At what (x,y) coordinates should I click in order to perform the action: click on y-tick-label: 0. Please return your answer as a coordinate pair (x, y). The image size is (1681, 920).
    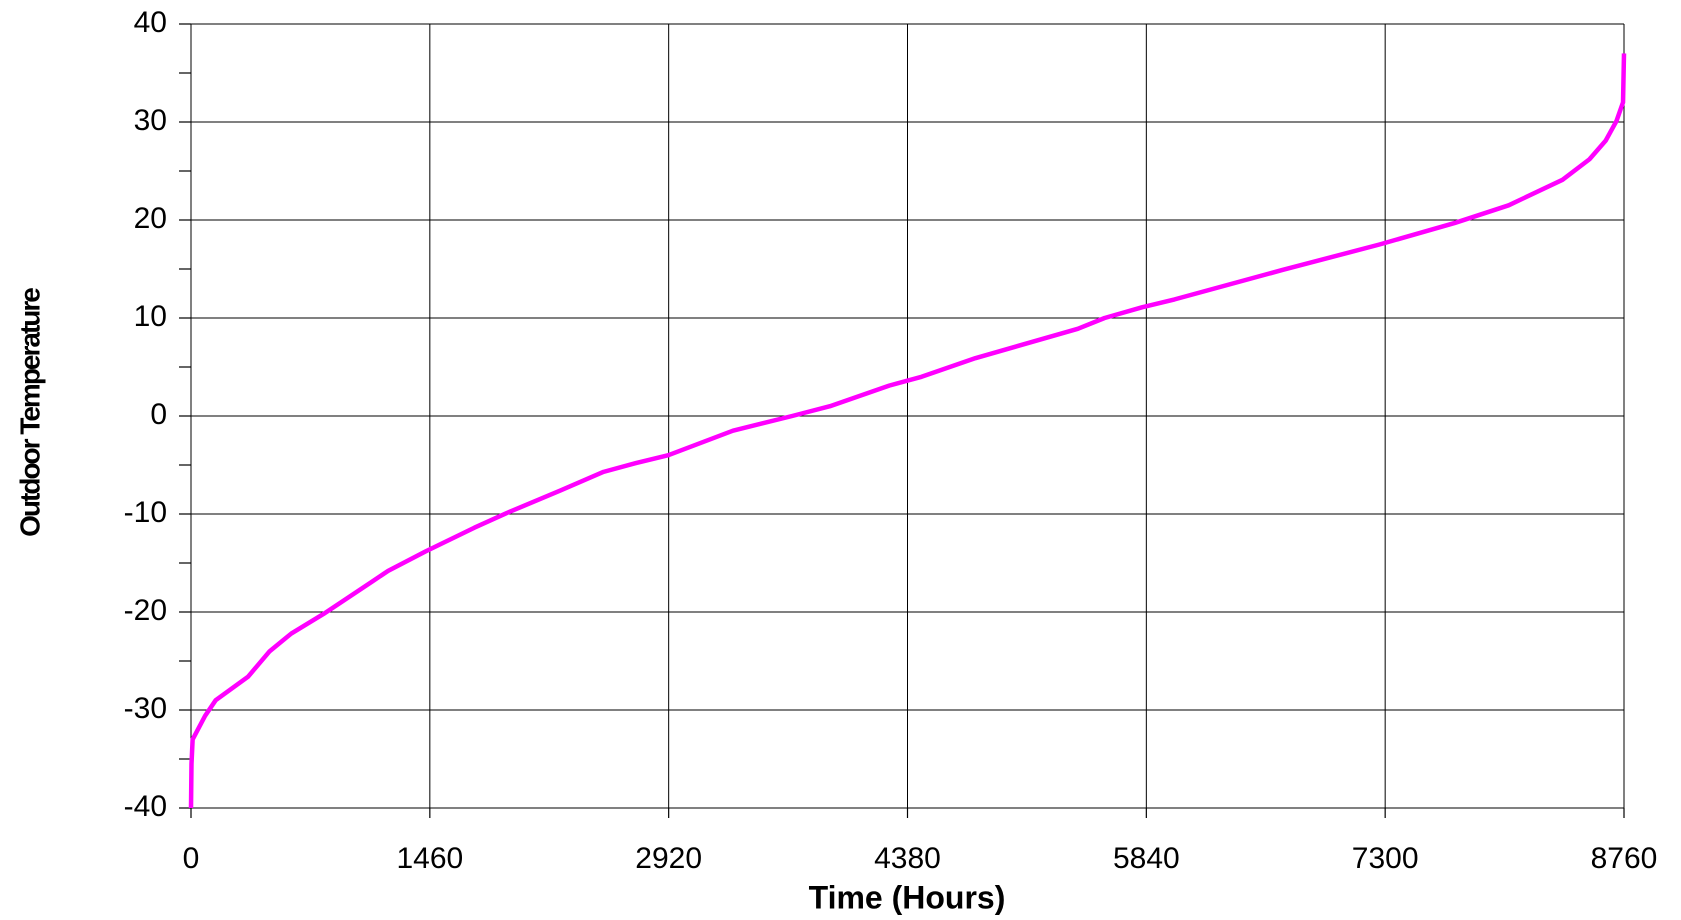
    Looking at the image, I should click on (158, 414).